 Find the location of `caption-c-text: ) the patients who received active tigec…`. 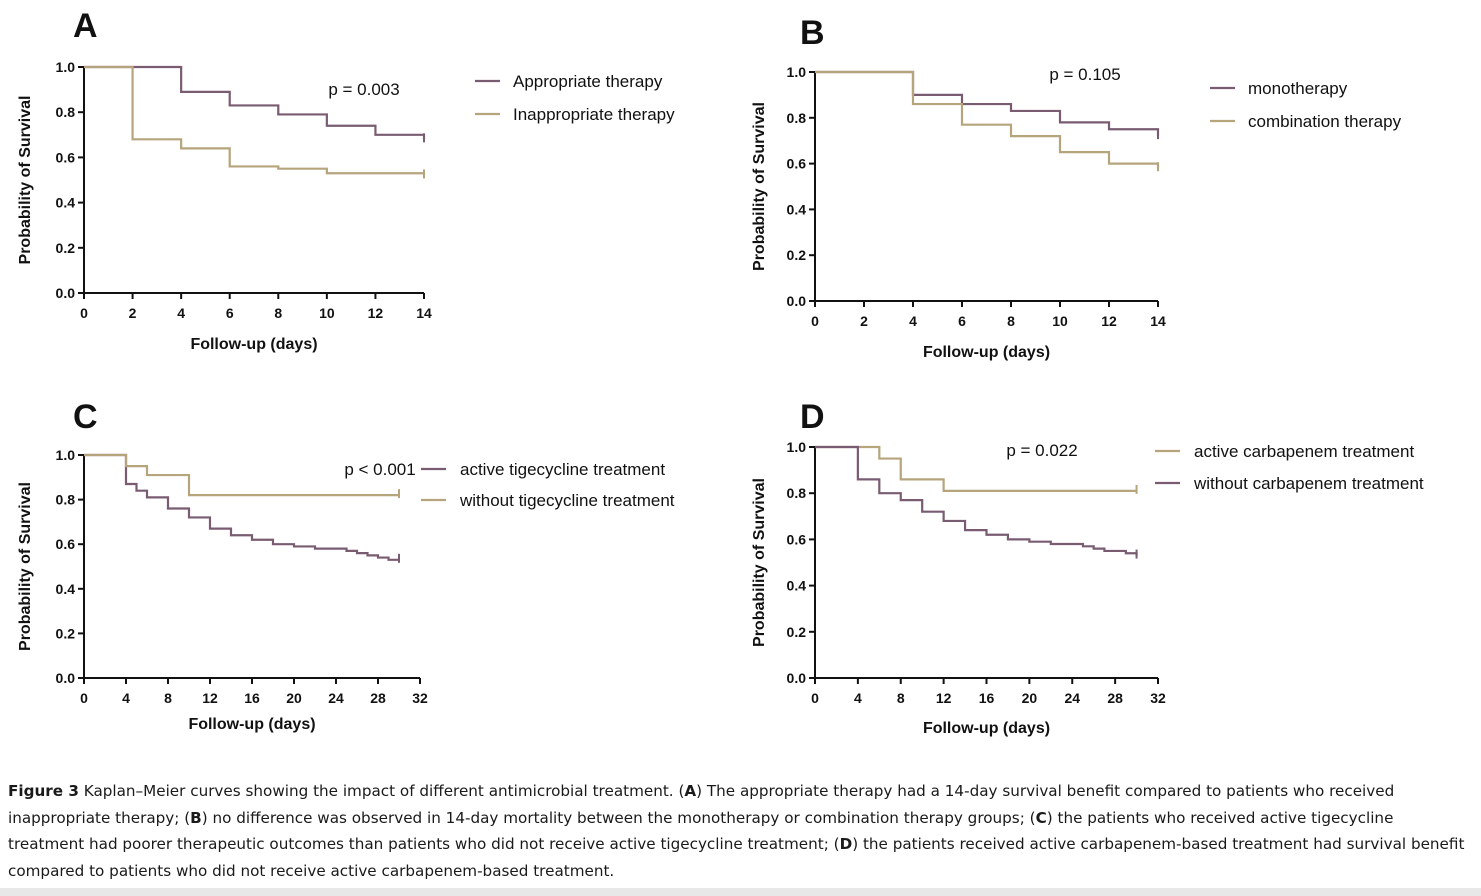

caption-c-text: ) the patients who received active tigec… is located at coordinates (701, 831).